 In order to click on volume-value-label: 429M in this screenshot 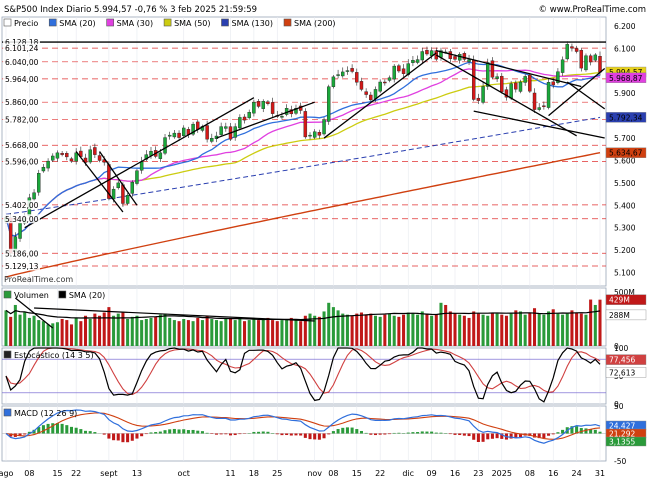, I will do `click(619, 300)`.